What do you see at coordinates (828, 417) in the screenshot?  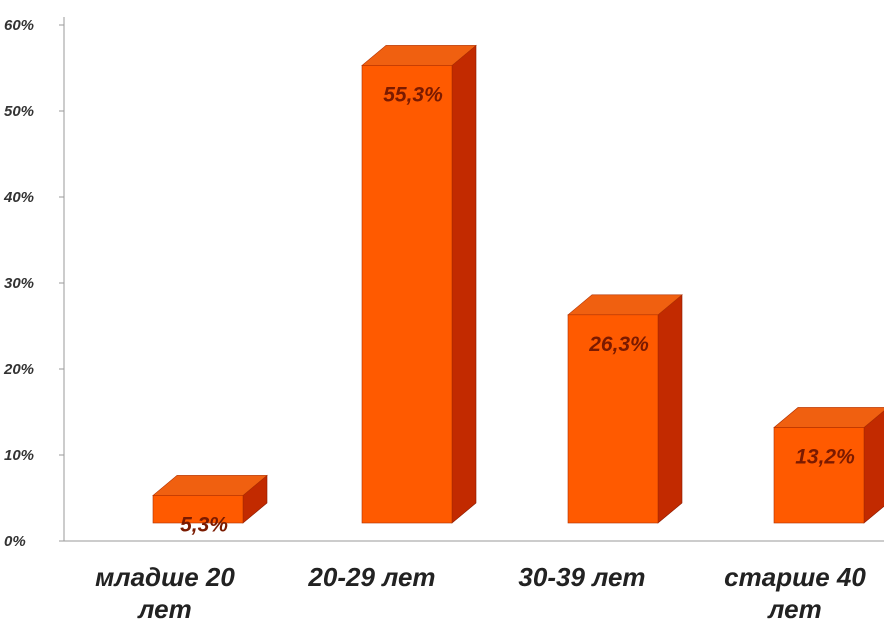 I see `bar-top-face` at bounding box center [828, 417].